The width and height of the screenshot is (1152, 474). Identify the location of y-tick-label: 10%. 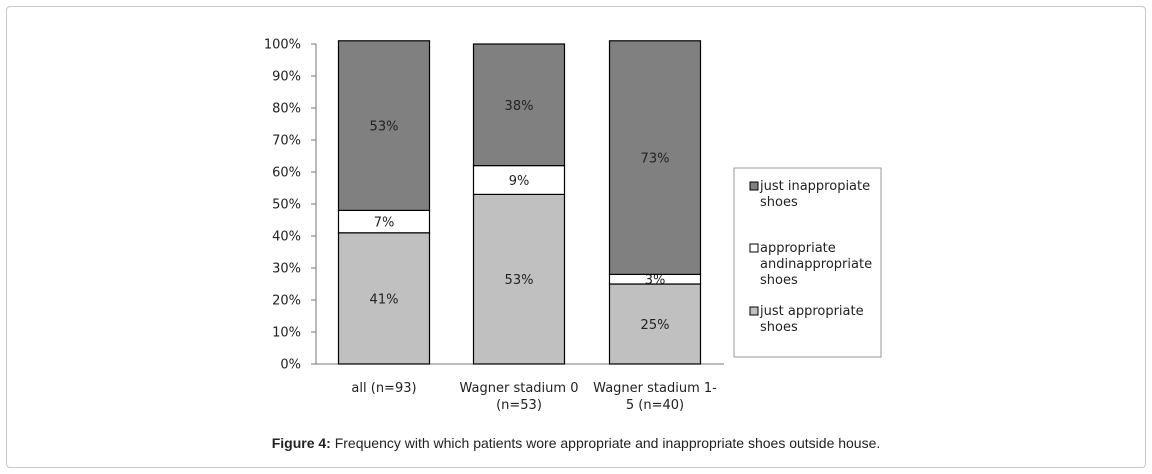
(286, 333).